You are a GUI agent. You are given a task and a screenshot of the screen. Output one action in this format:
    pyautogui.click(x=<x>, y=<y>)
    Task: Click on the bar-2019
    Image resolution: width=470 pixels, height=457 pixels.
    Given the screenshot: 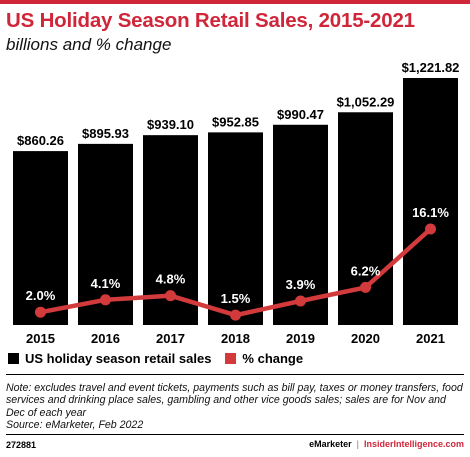 What is the action you would take?
    pyautogui.click(x=300, y=224)
    